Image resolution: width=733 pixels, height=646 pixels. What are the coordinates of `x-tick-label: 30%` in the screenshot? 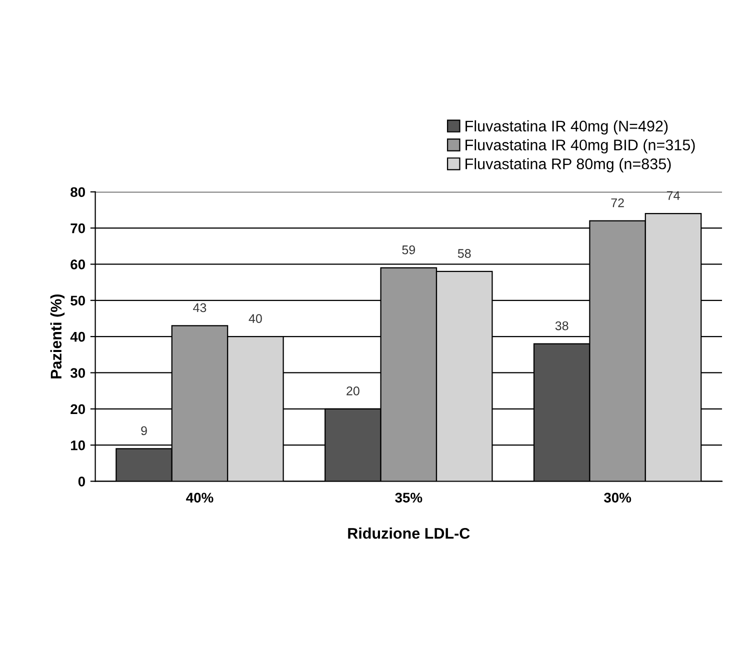 It's located at (618, 497).